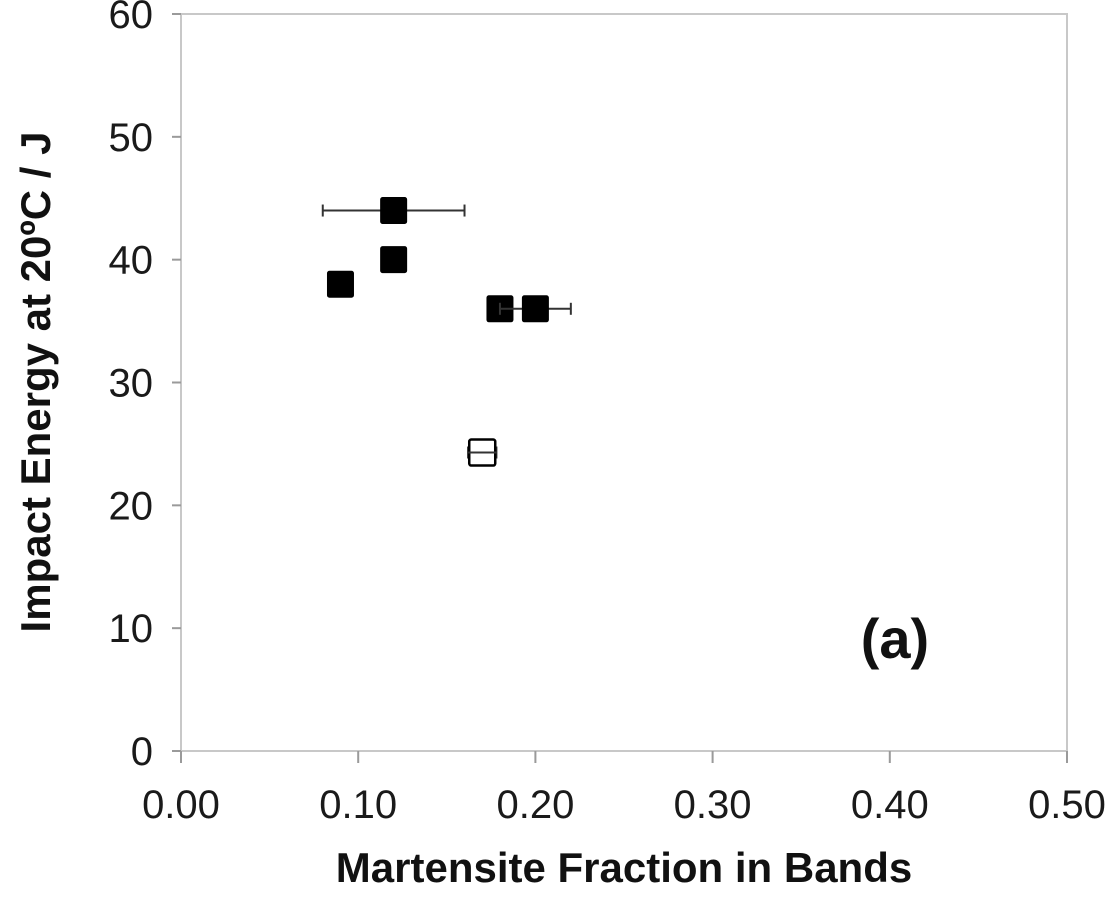  Describe the element at coordinates (1067, 805) in the screenshot. I see `x-tick-label: 0.50` at that location.